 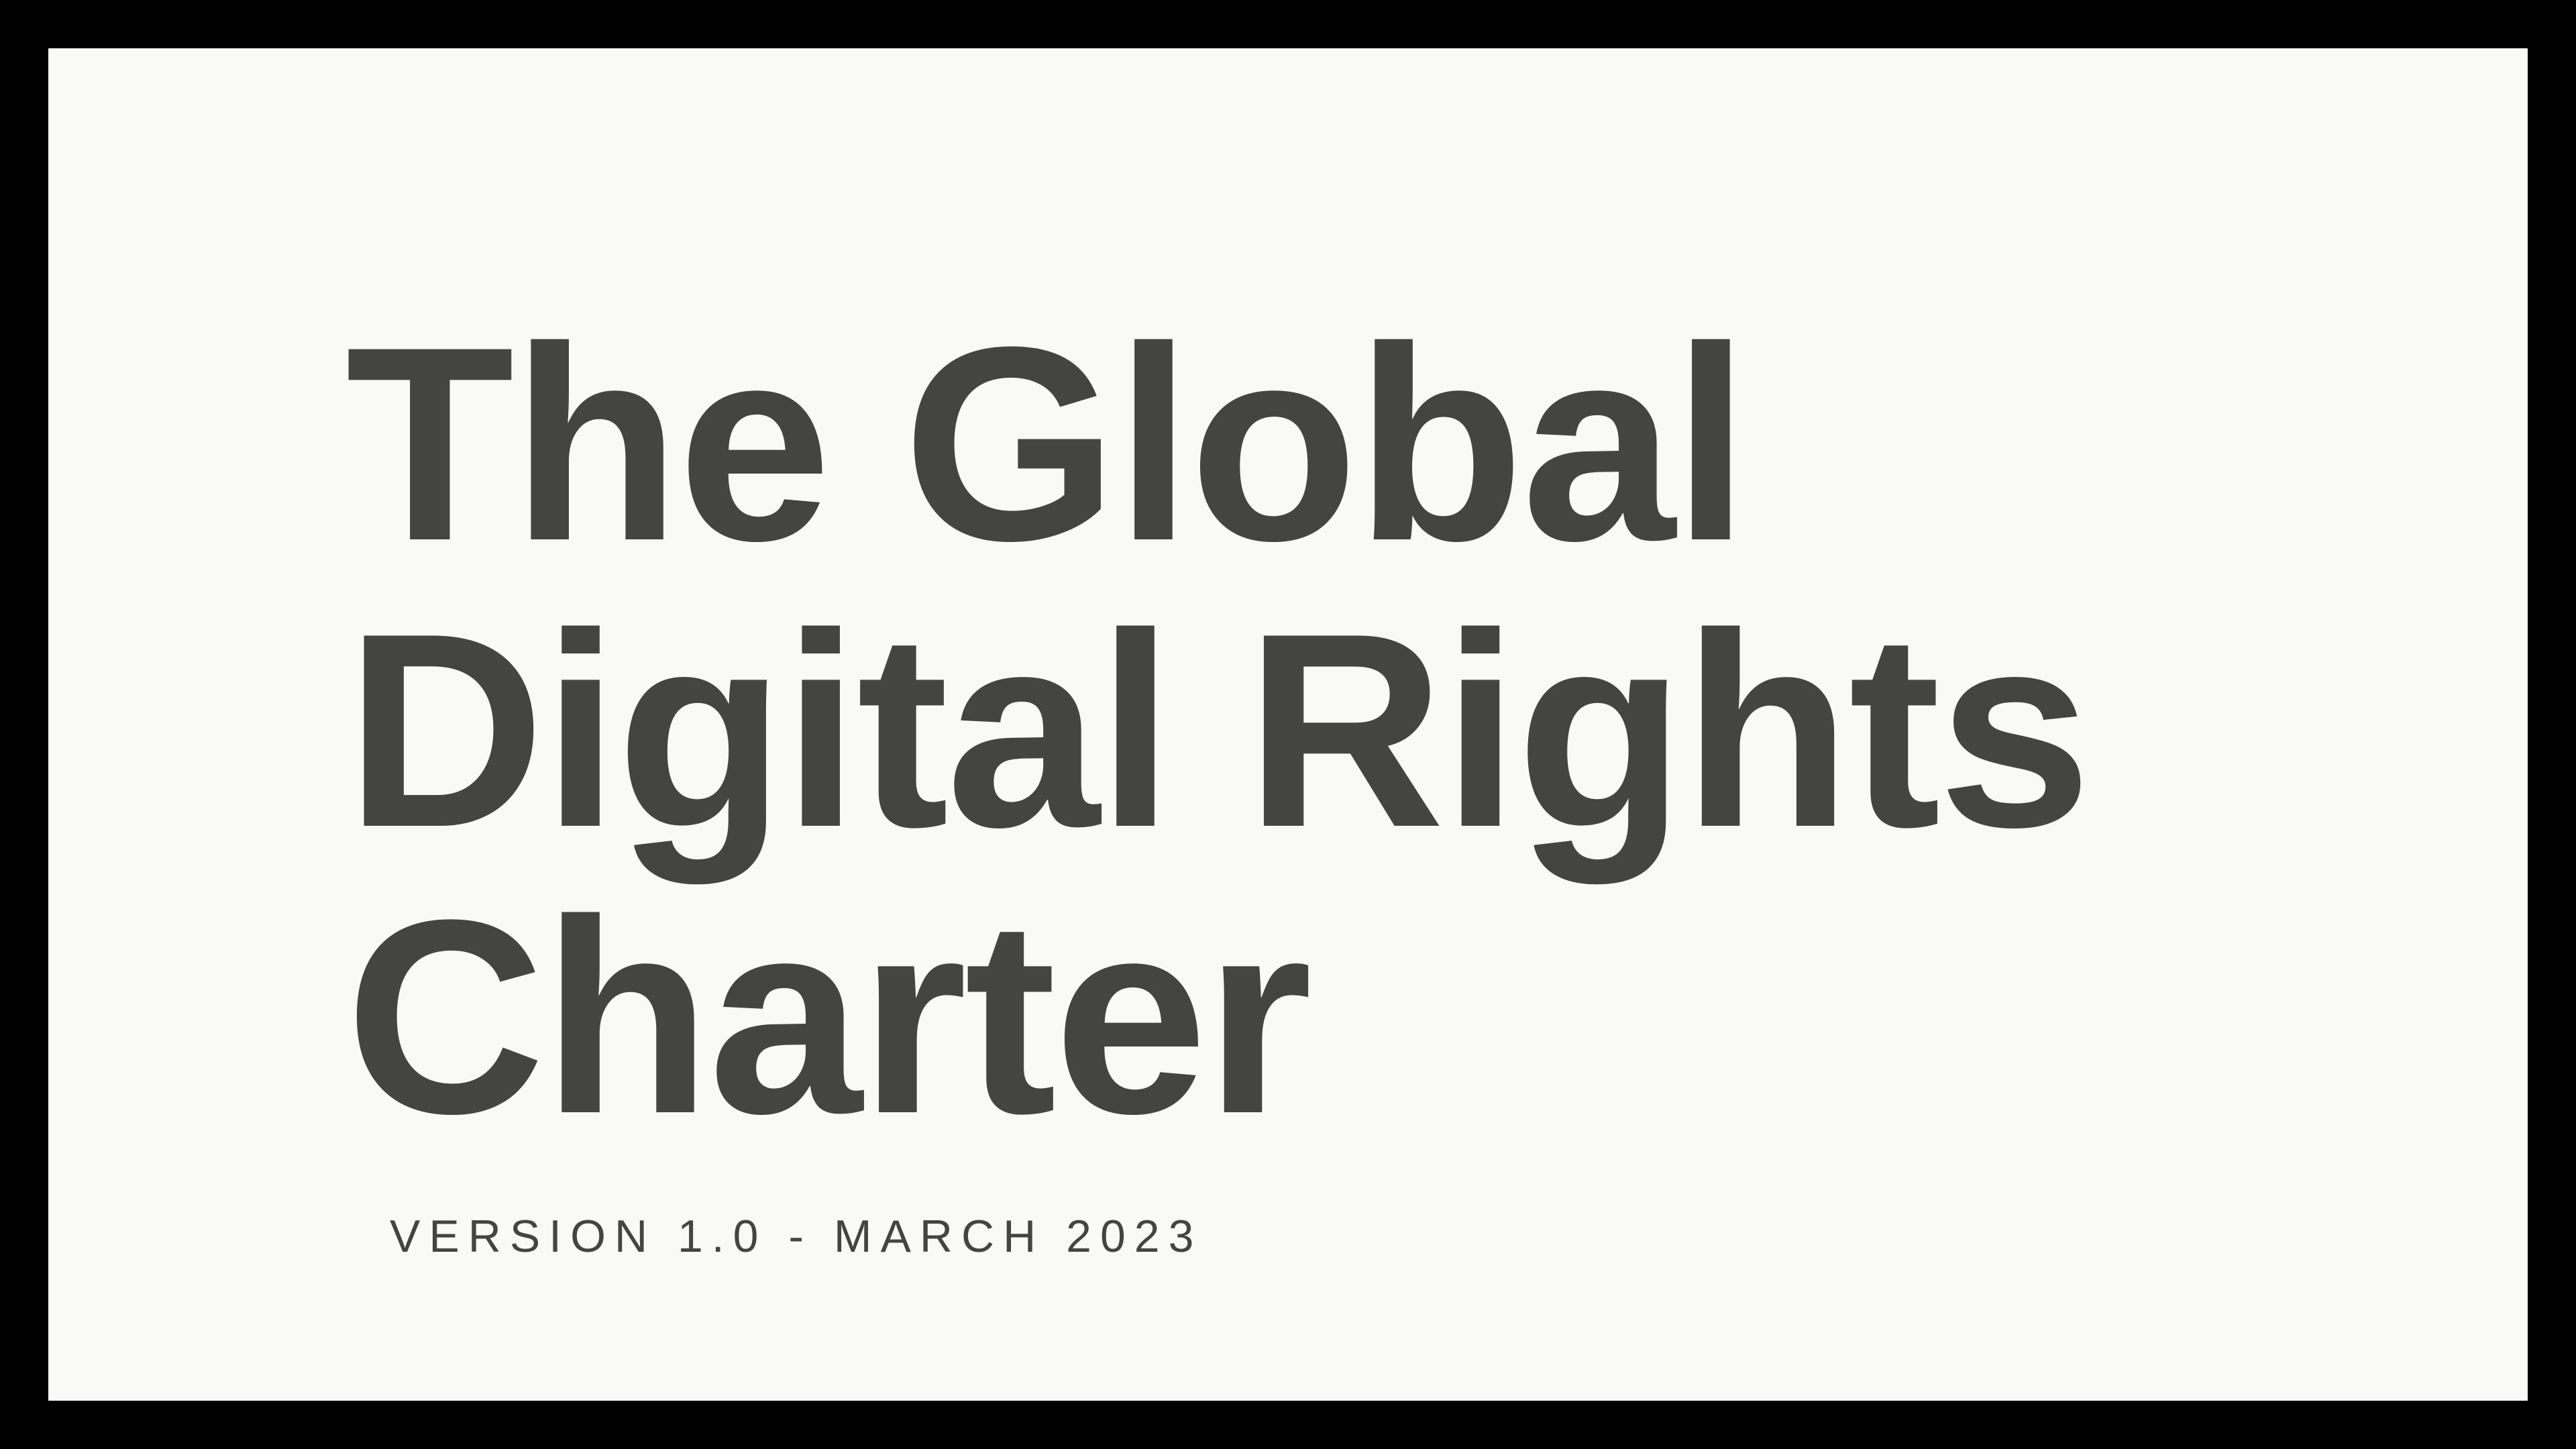 I want to click on title-line-2: Digital Rights, so click(x=1218, y=730).